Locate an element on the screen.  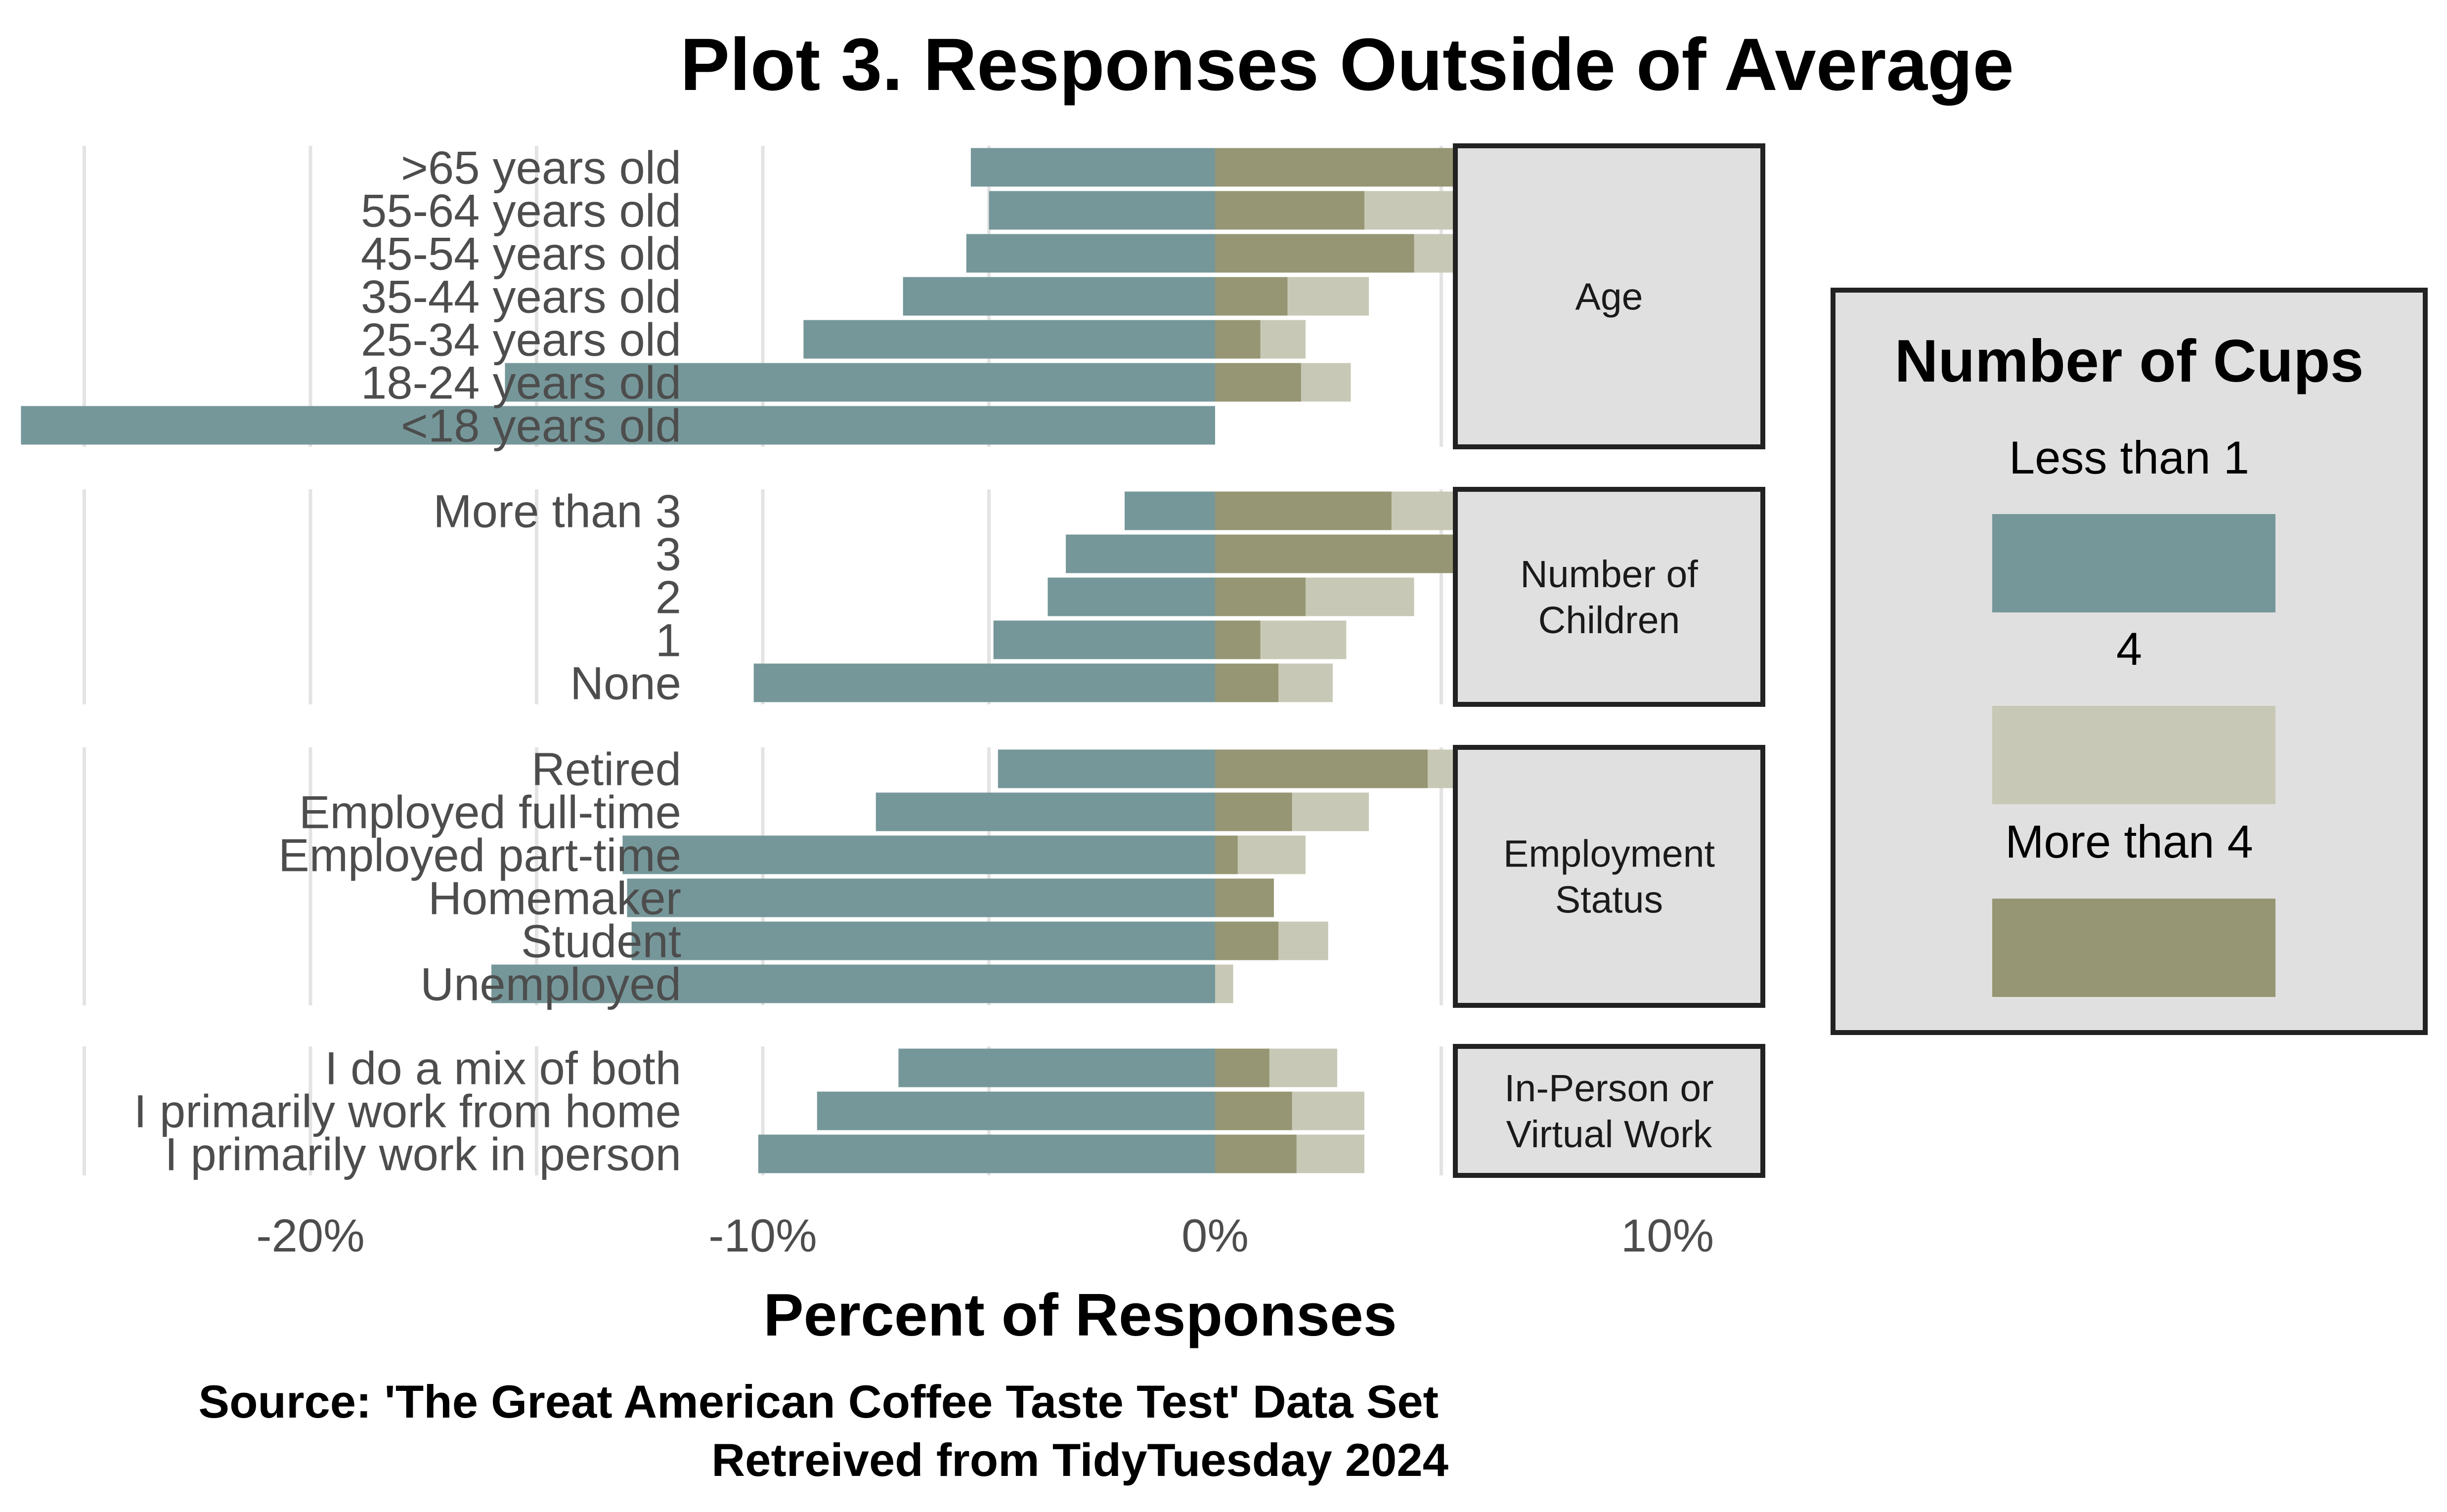
x-tick-label: -10% is located at coordinates (763, 1236).